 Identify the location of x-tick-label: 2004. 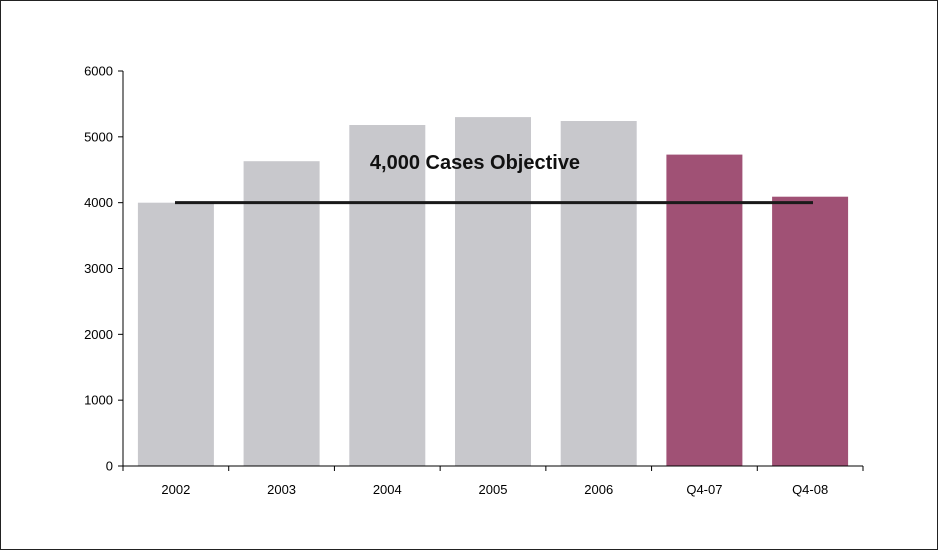
(387, 489).